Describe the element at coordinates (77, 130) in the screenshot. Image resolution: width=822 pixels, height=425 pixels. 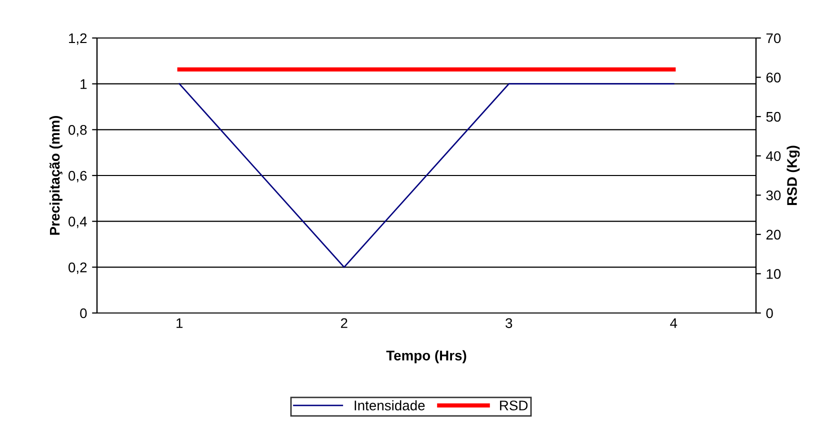
I see `y-tick-label: 0,8` at that location.